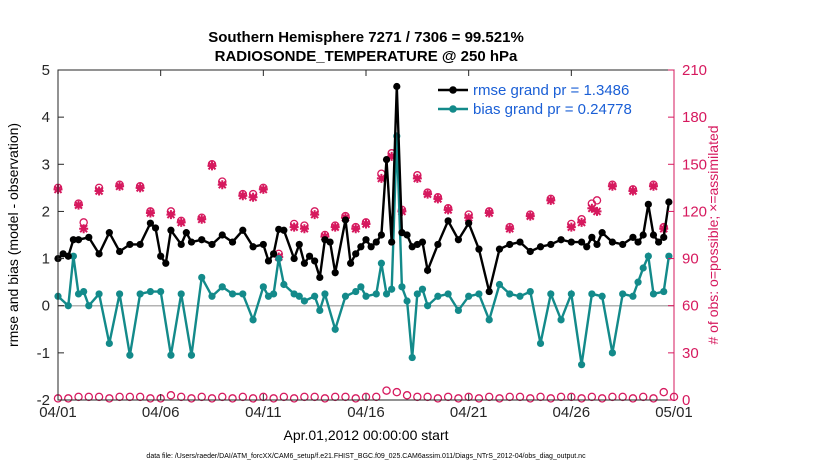 The width and height of the screenshot is (830, 470). What do you see at coordinates (46, 117) in the screenshot?
I see `y-tick-label: 4` at bounding box center [46, 117].